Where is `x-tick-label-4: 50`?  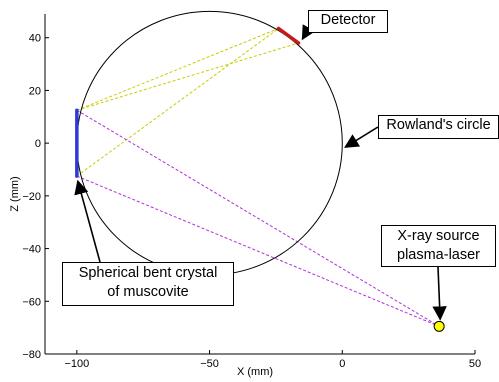
x-tick-label-4: 50 is located at coordinates (475, 364).